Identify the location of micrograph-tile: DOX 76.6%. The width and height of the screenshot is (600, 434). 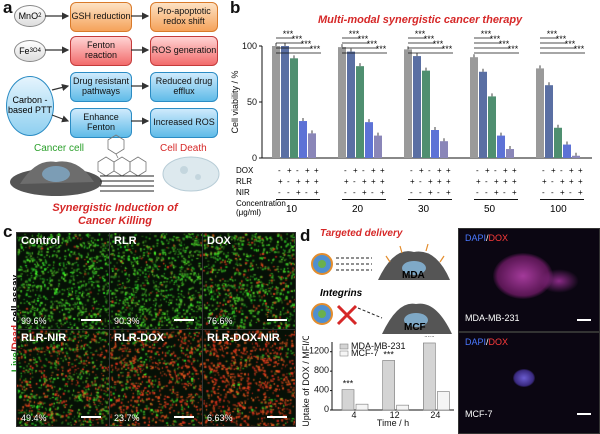
(249, 281).